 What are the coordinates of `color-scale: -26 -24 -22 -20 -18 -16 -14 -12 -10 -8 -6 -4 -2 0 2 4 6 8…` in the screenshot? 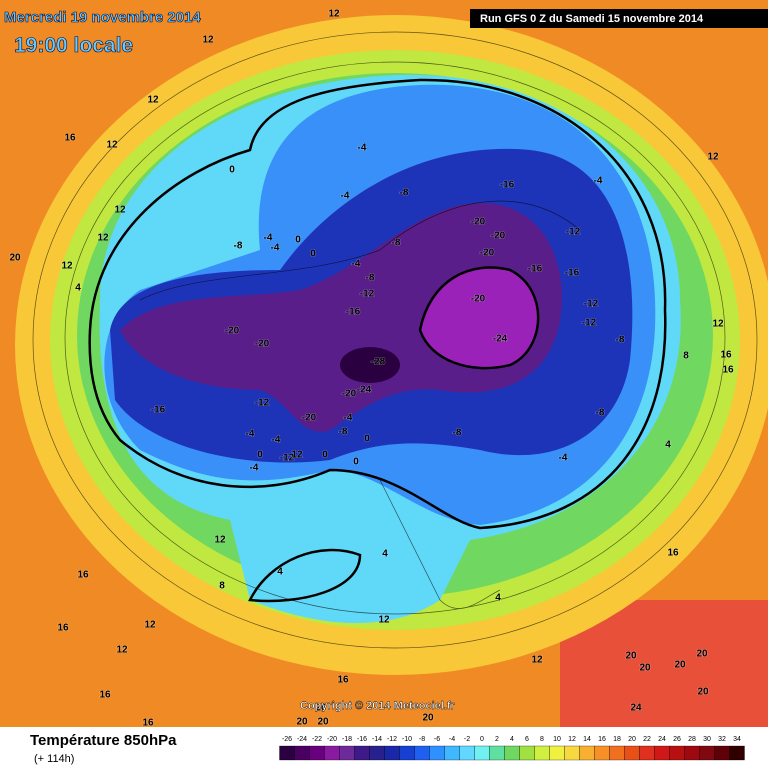 It's located at (512, 748).